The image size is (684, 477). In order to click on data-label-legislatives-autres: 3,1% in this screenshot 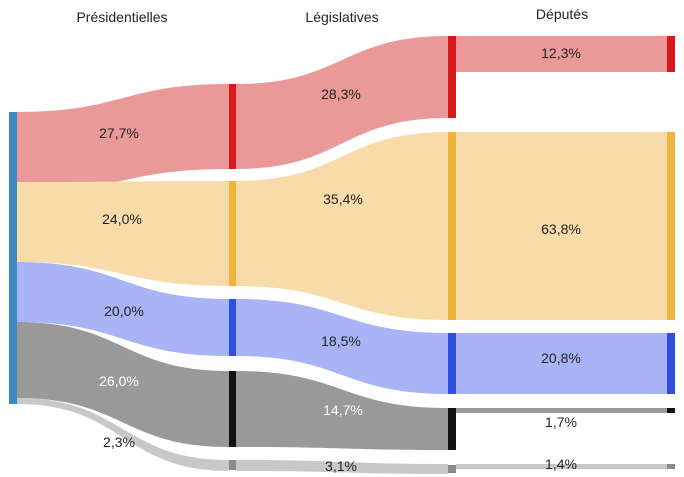, I will do `click(341, 466)`.